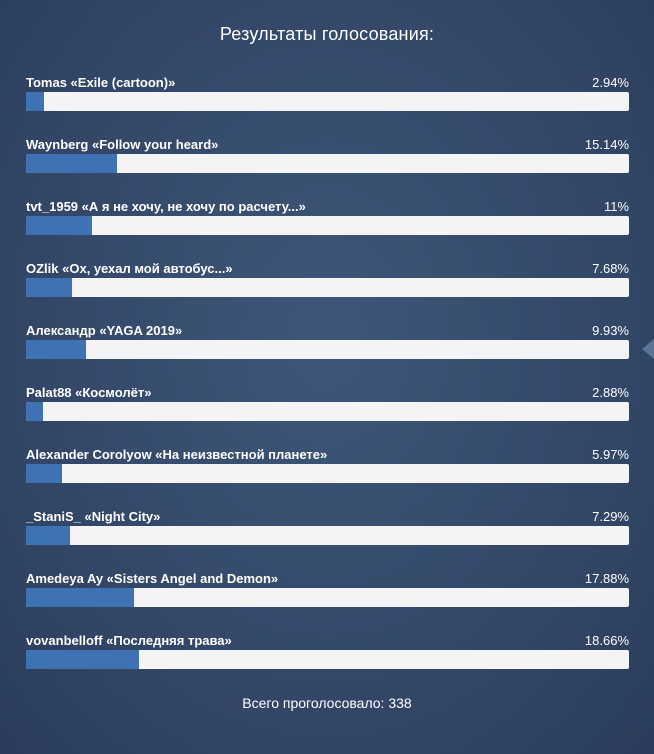 Image resolution: width=654 pixels, height=754 pixels. What do you see at coordinates (610, 82) in the screenshot?
I see `option-percent: 2.94%` at bounding box center [610, 82].